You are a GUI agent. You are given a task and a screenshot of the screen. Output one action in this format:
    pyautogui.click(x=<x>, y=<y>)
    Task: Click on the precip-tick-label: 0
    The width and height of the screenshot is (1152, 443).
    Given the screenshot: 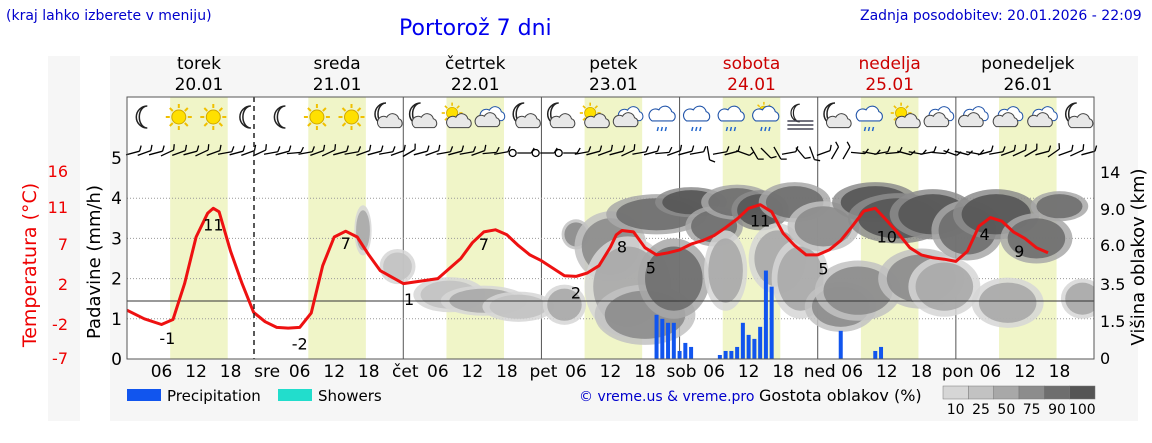 What is the action you would take?
    pyautogui.click(x=116, y=360)
    